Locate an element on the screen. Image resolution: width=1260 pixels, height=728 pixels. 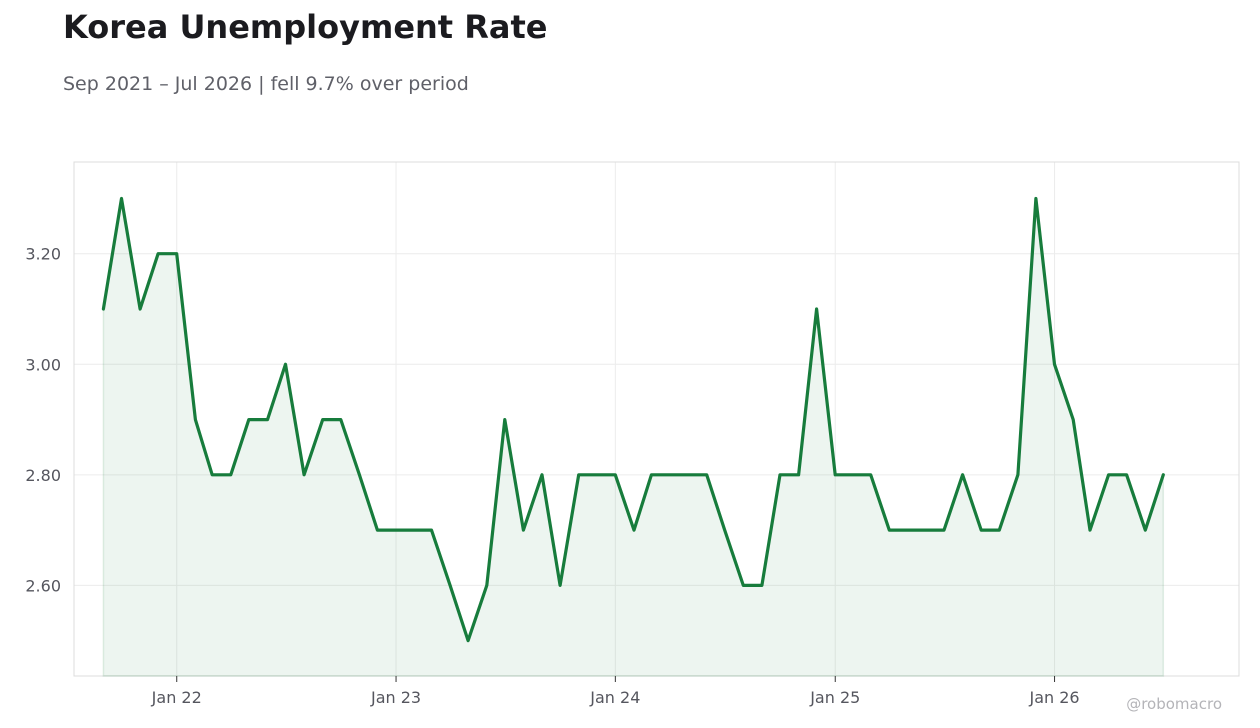
y-tick-label: 3.00 is located at coordinates (43, 364).